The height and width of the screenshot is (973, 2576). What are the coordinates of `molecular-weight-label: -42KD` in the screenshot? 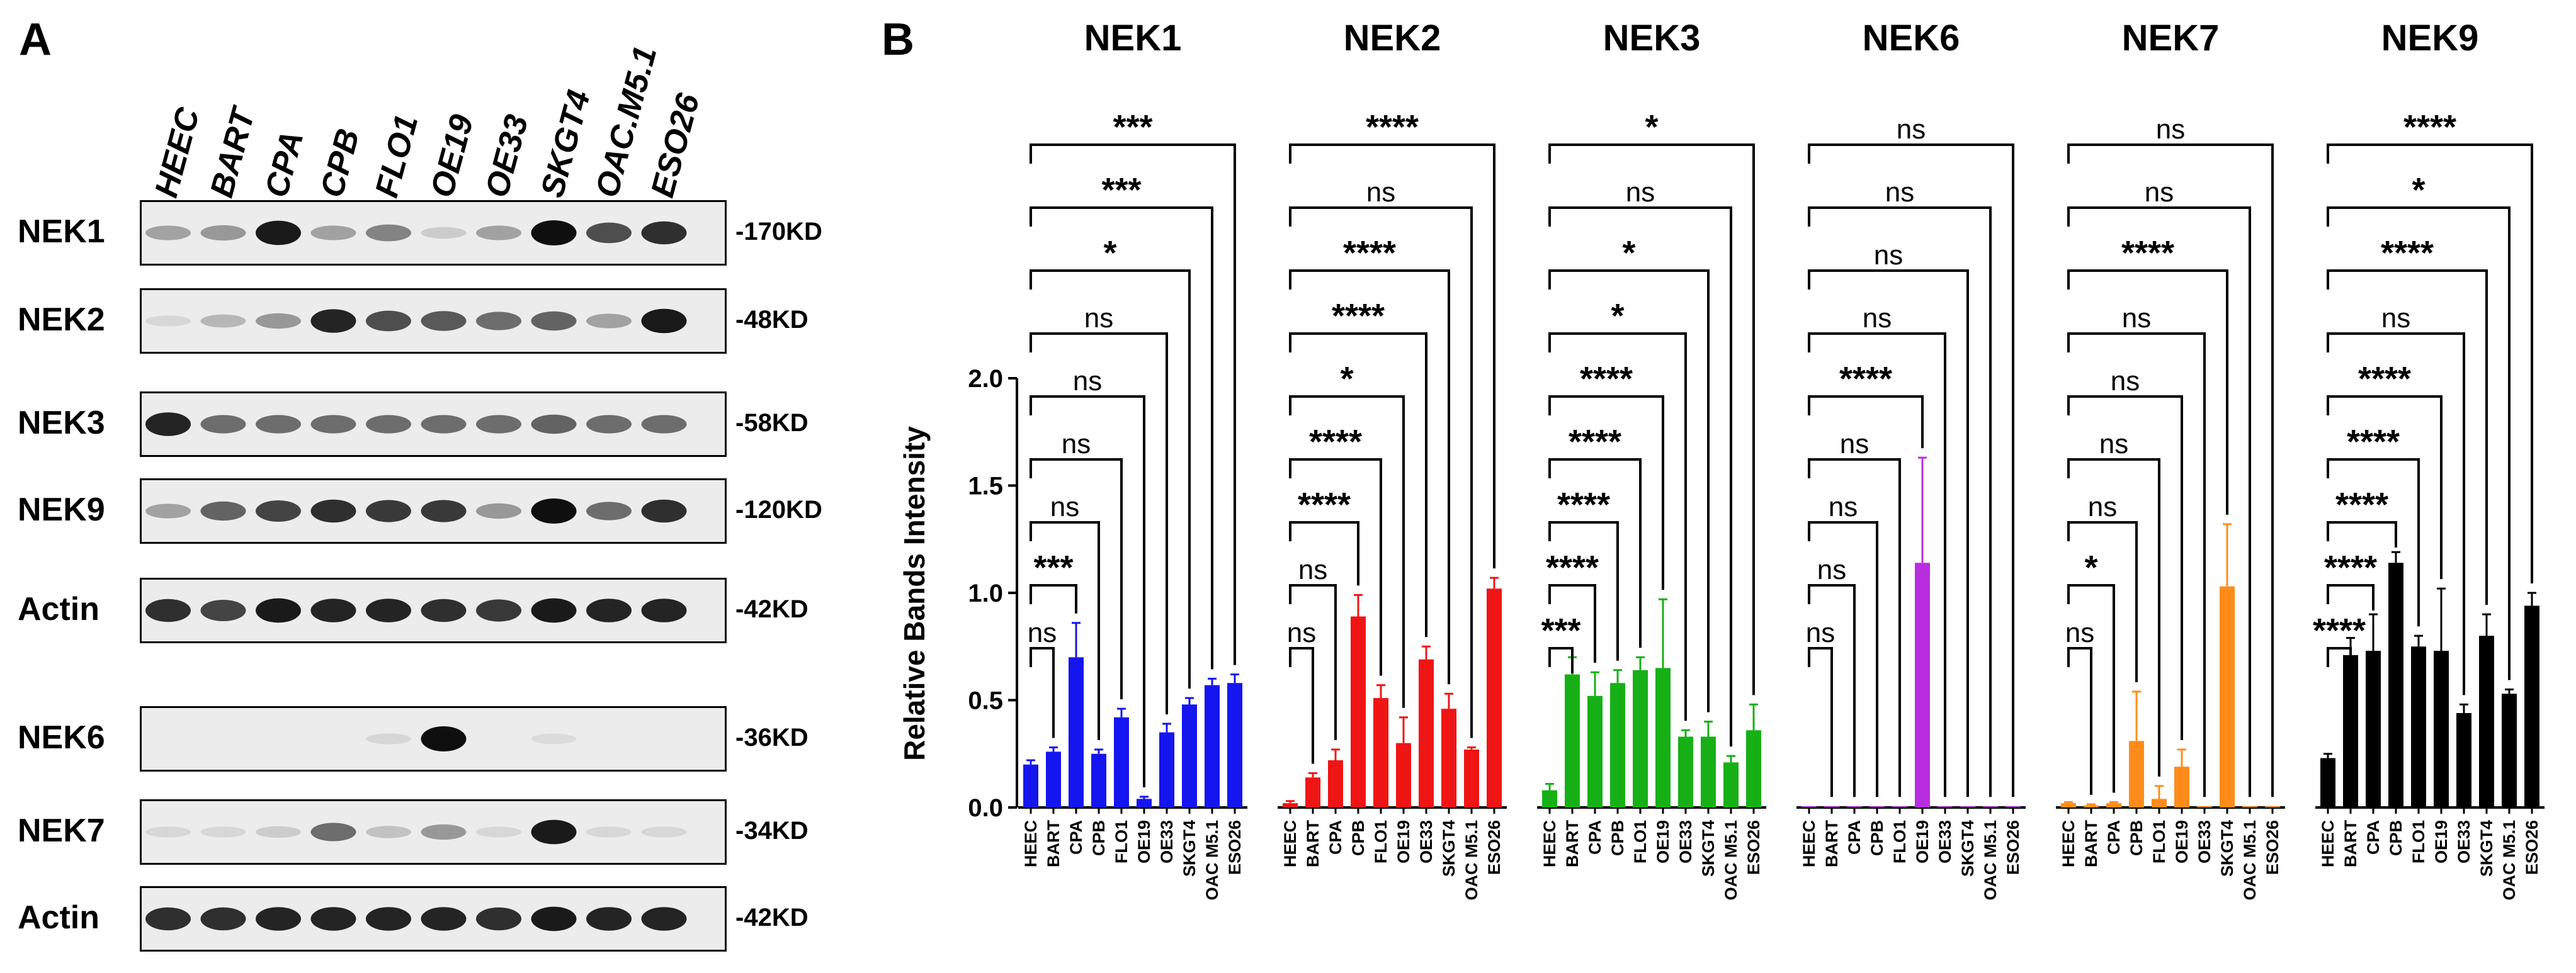 It's located at (772, 917).